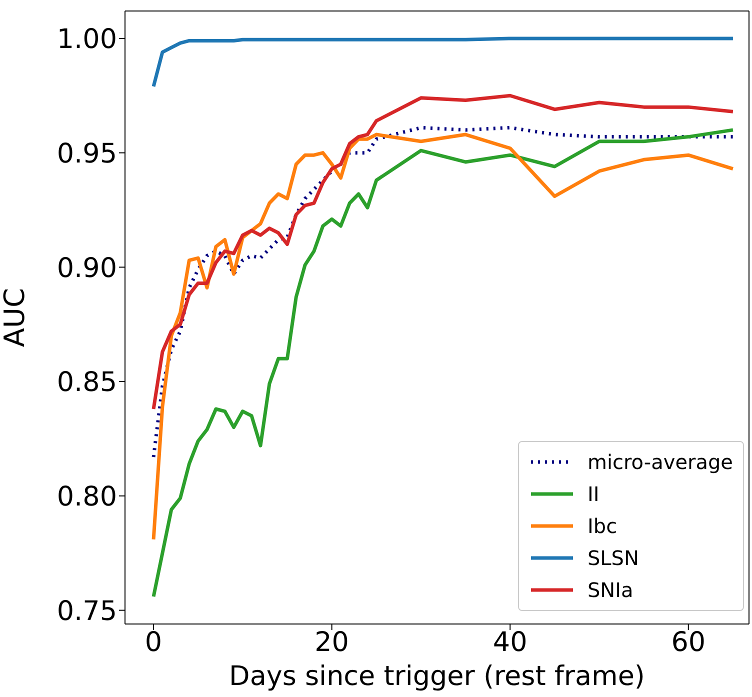 This screenshot has width=752, height=697. Describe the element at coordinates (593, 494) in the screenshot. I see `legend-label: II` at that location.